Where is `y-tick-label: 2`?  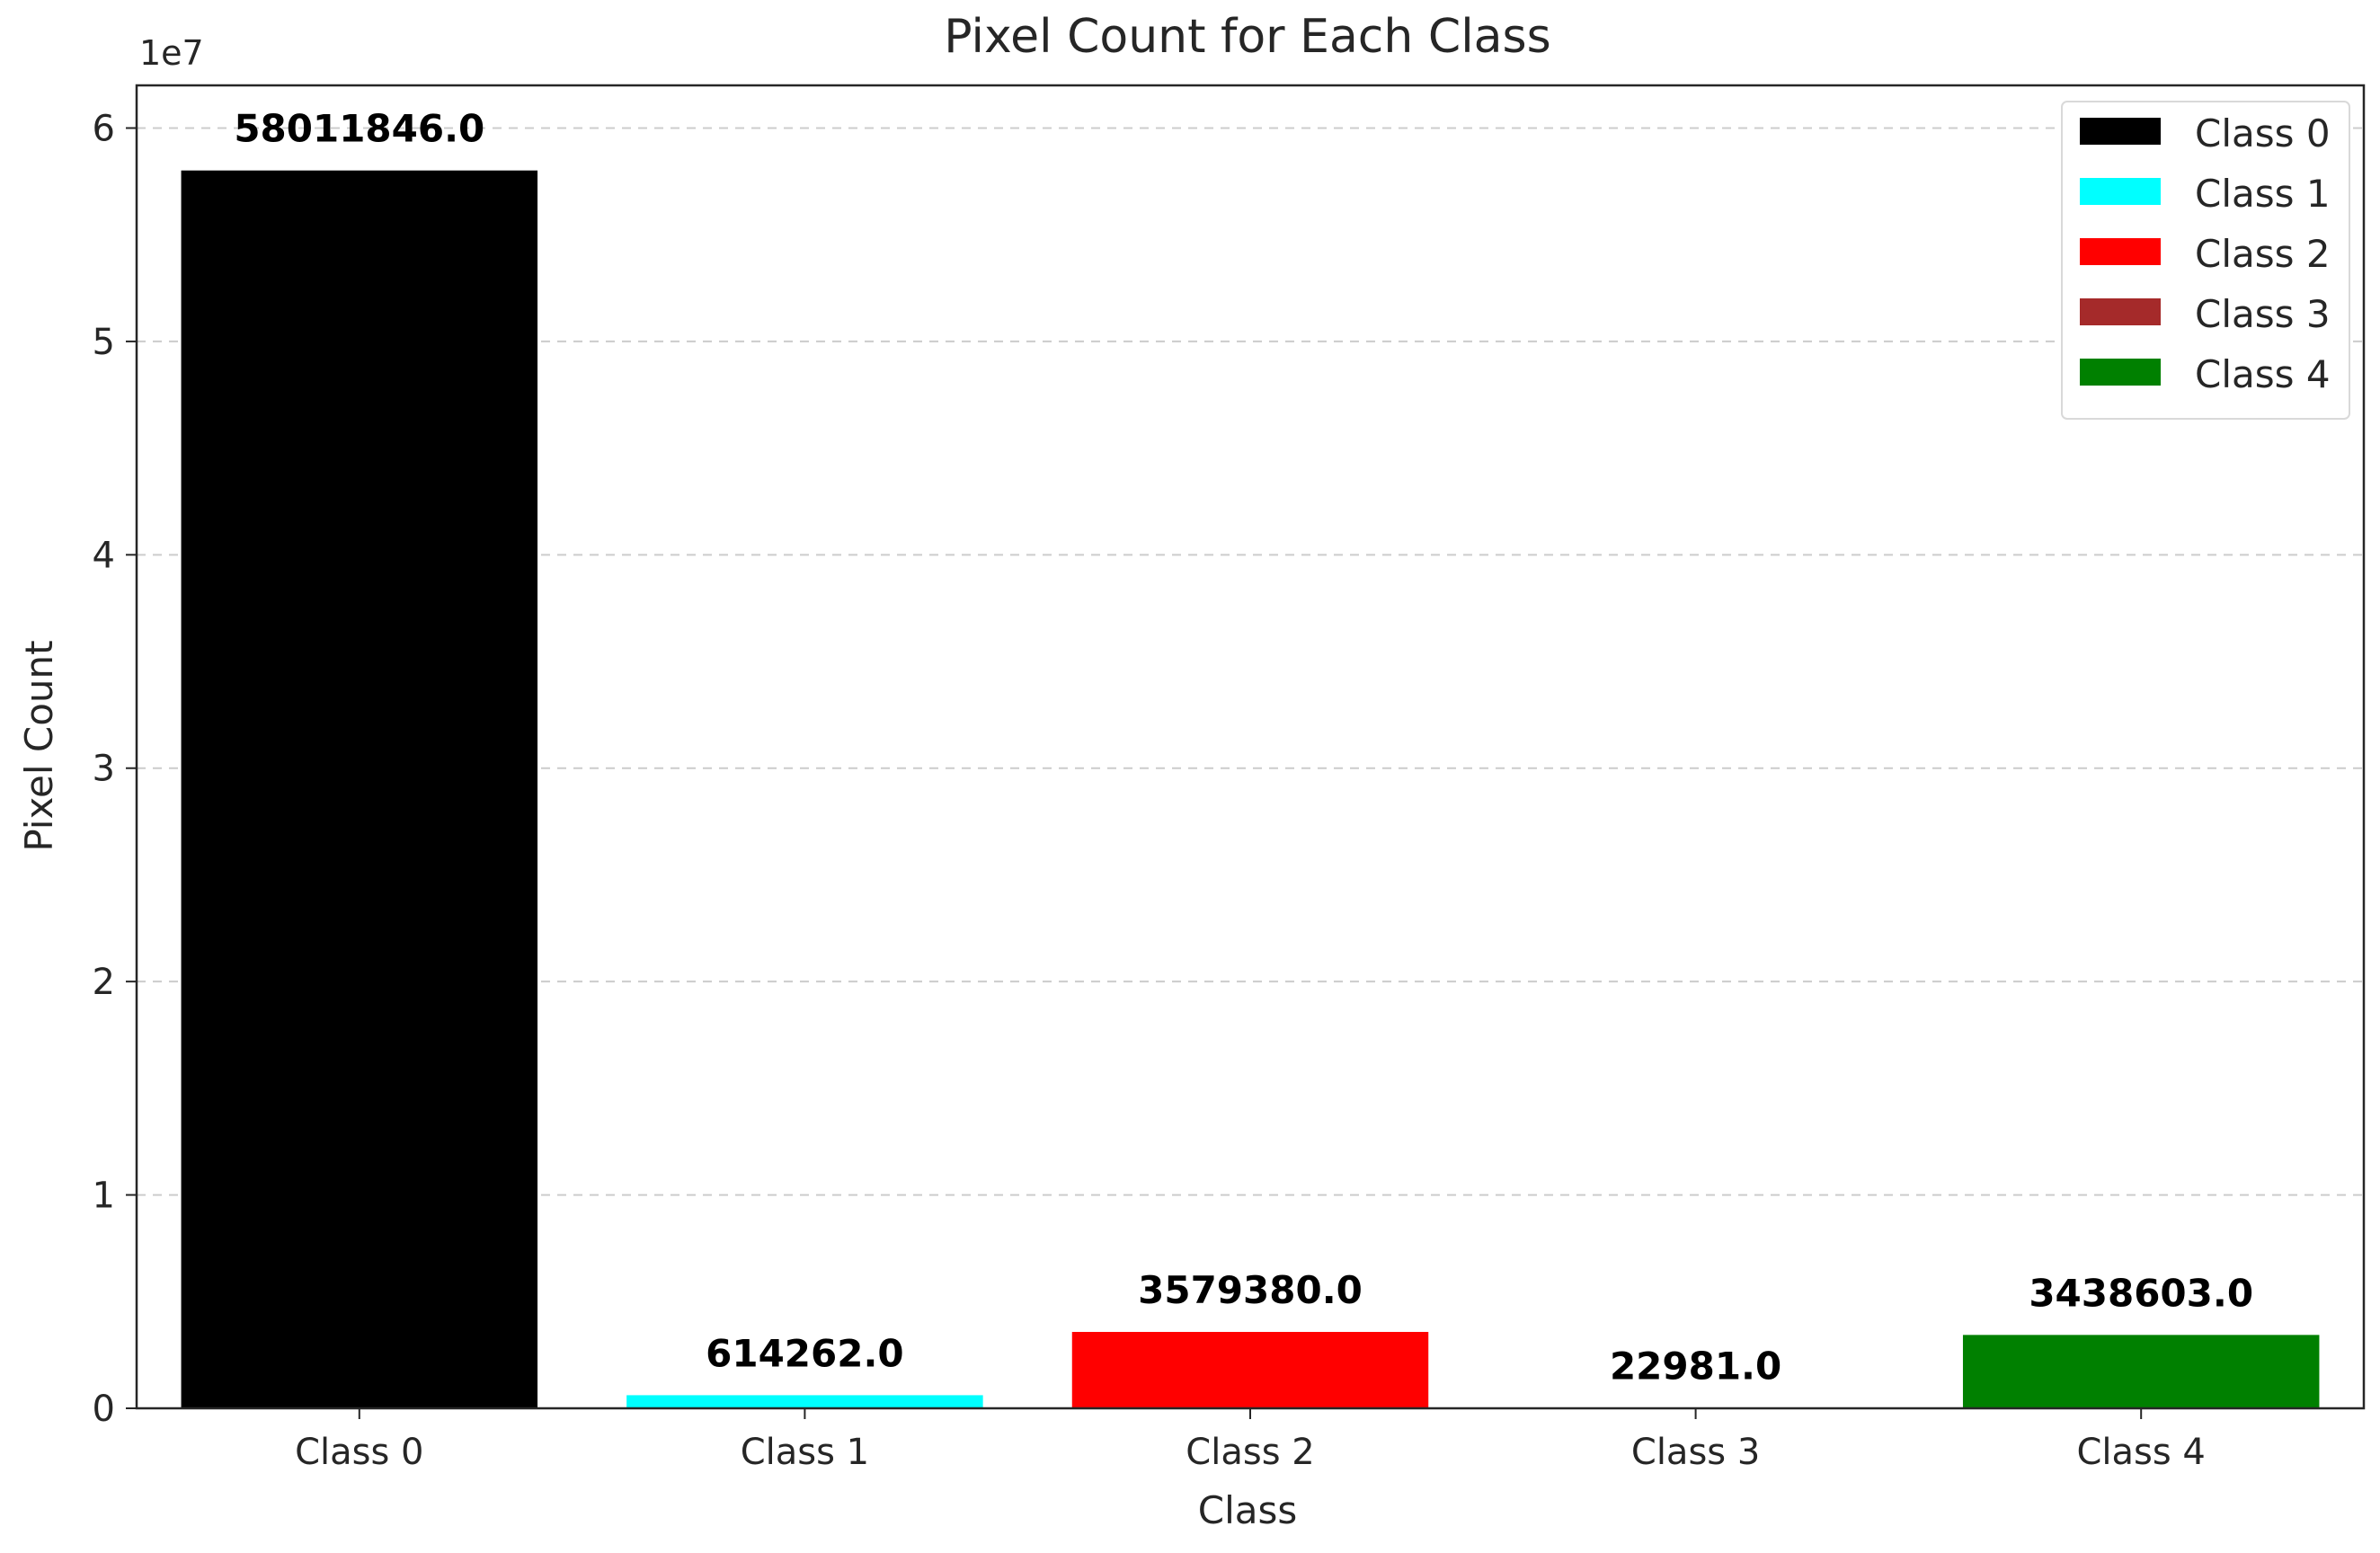 y-tick-label: 2 is located at coordinates (104, 982).